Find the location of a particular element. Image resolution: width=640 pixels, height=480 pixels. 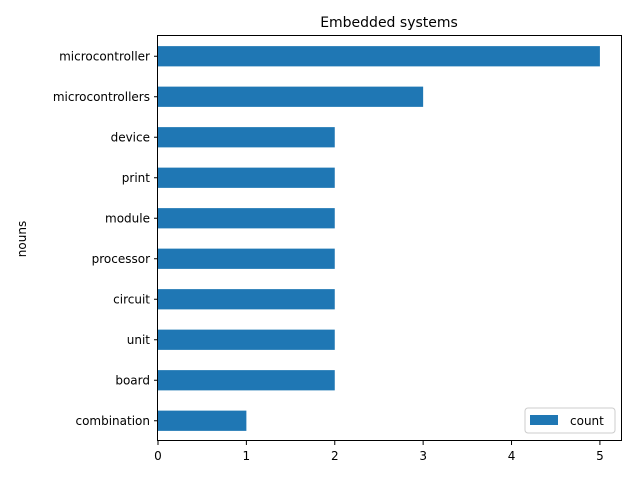

bar-unit is located at coordinates (246, 339).